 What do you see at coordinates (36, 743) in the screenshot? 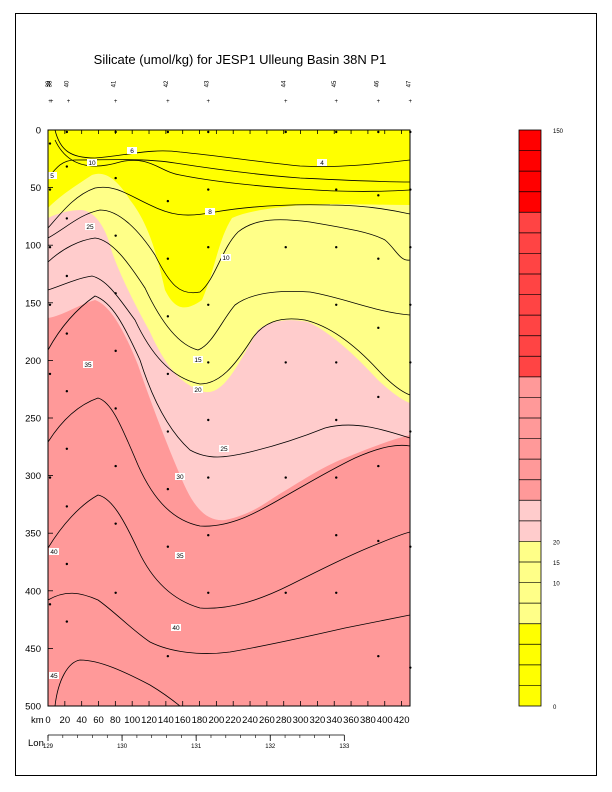
I see `lon-axis-title: Lon` at bounding box center [36, 743].